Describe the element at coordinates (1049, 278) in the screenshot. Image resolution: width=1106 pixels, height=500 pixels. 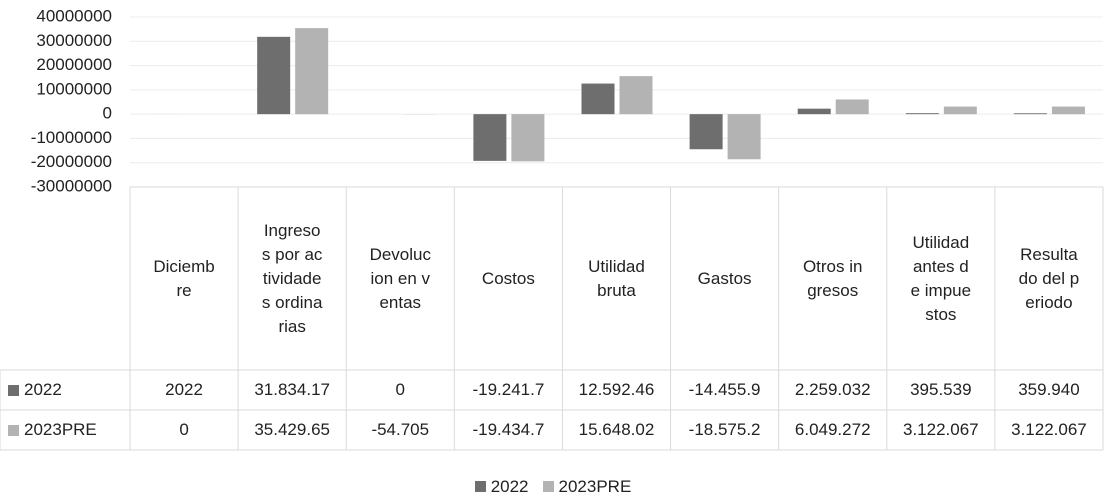
I see `category-label: Resultado del periodo` at that location.